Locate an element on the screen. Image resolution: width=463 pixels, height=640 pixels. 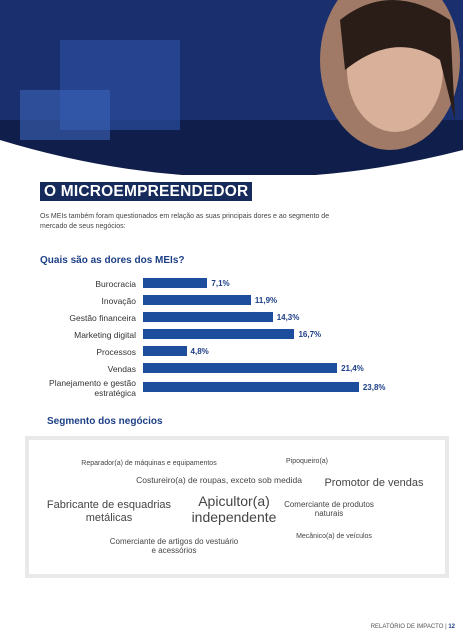
bar-row: Vendas 21,4% is located at coordinates (231, 368).